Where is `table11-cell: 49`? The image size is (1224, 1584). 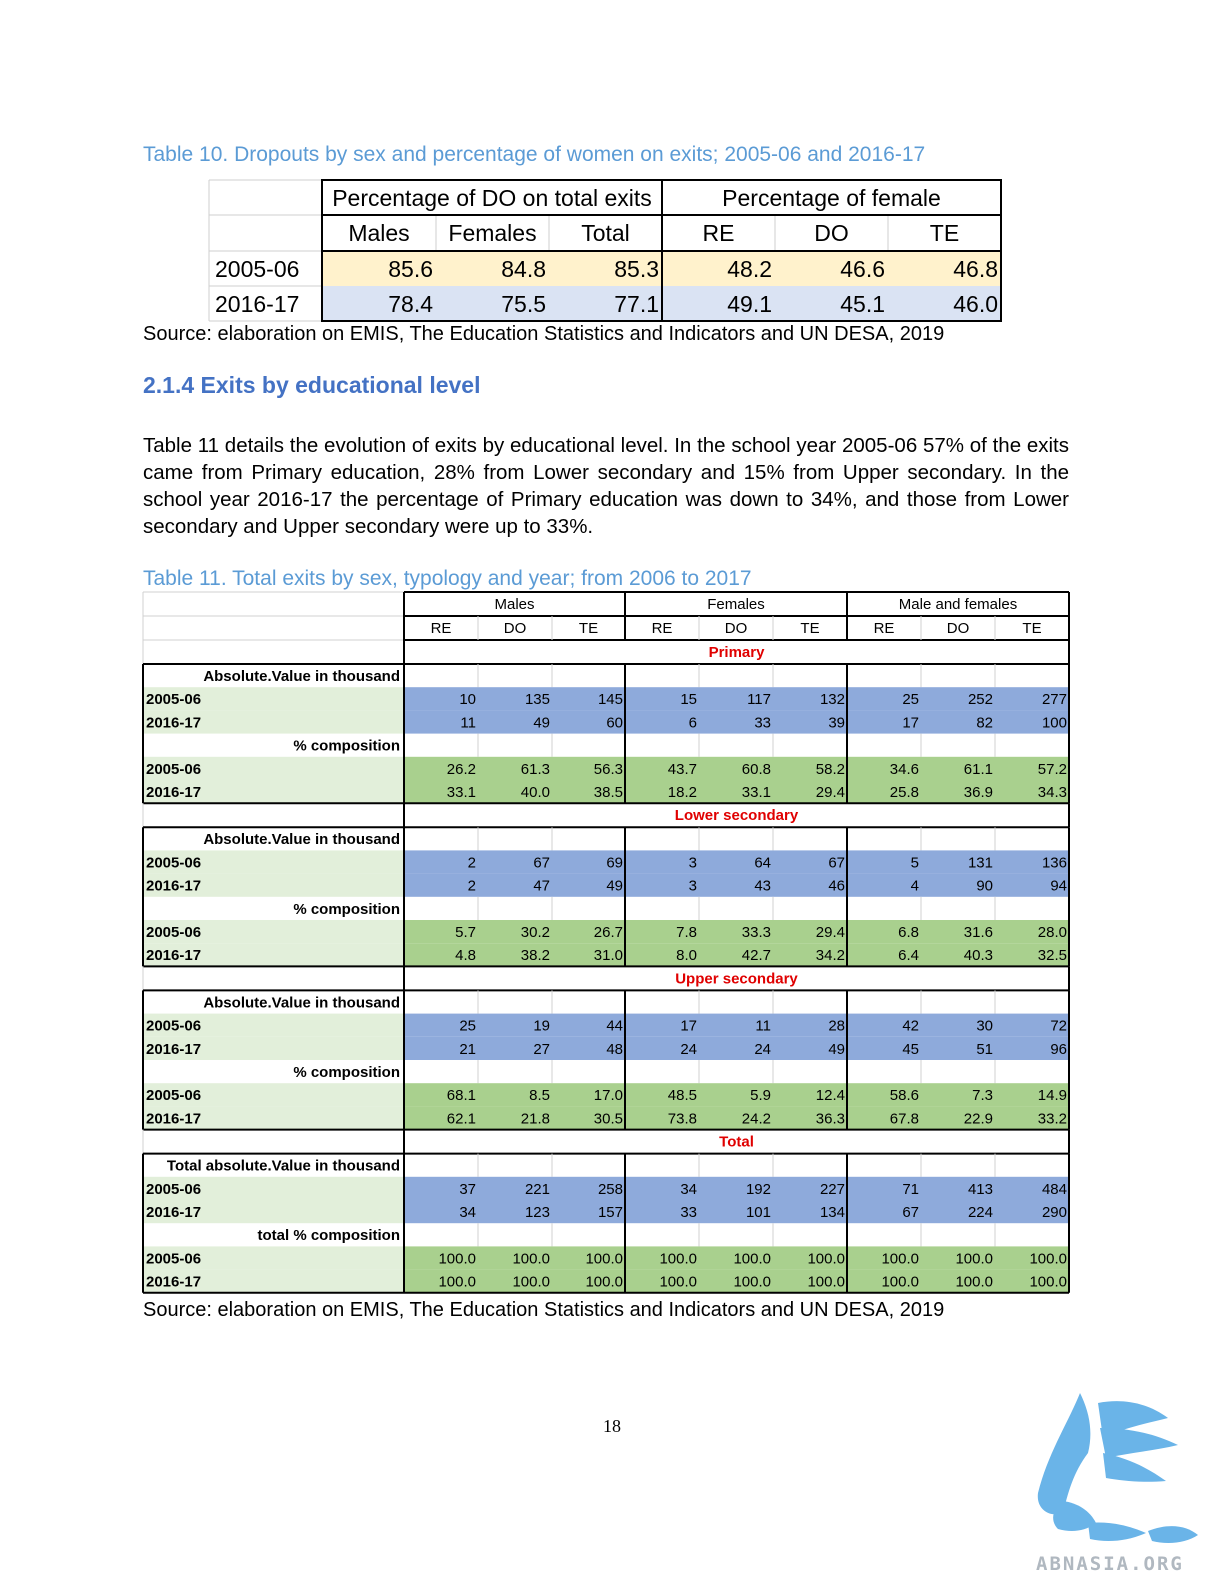
table11-cell: 49 is located at coordinates (836, 1049).